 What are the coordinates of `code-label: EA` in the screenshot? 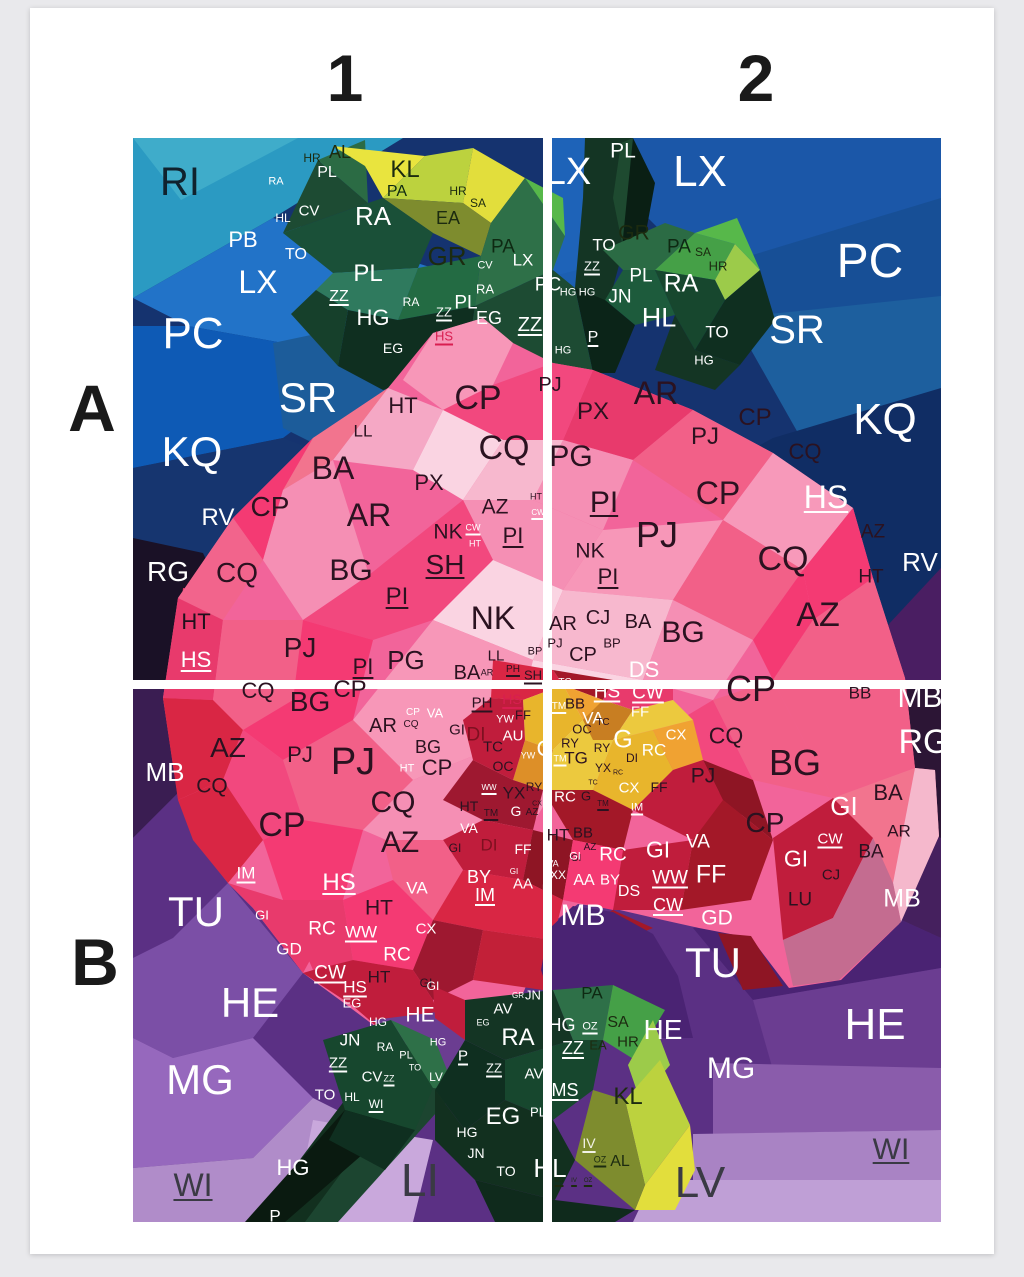 It's located at (598, 1045).